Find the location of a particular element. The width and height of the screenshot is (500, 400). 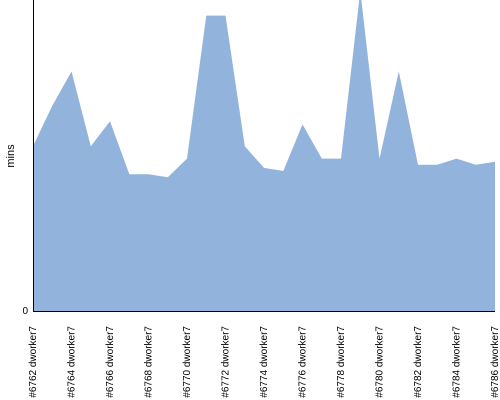

x-tick-label: #6770 dworker7 is located at coordinates (187, 362).